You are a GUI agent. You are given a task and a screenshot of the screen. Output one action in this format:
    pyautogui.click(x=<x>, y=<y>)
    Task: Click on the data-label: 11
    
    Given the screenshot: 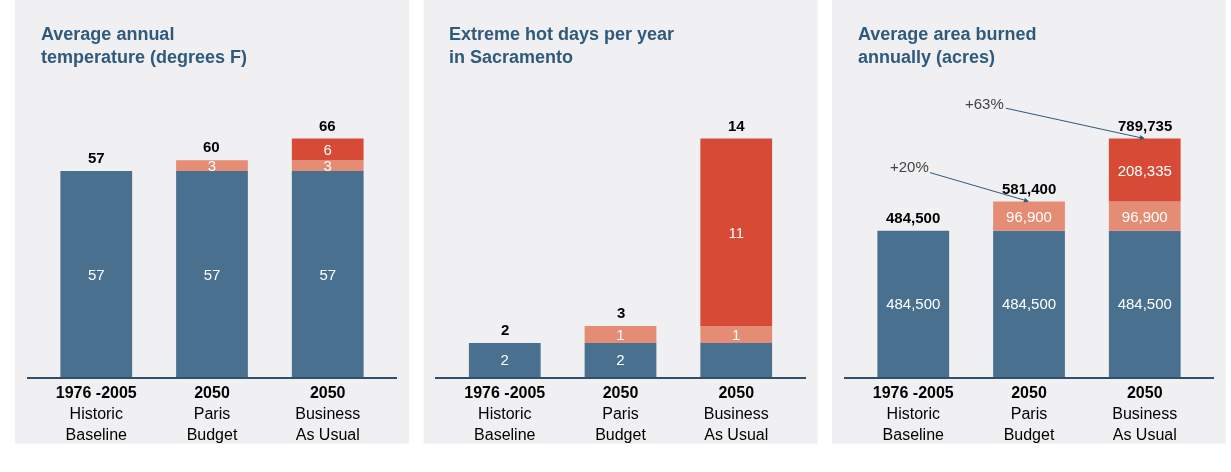 What is the action you would take?
    pyautogui.click(x=736, y=232)
    